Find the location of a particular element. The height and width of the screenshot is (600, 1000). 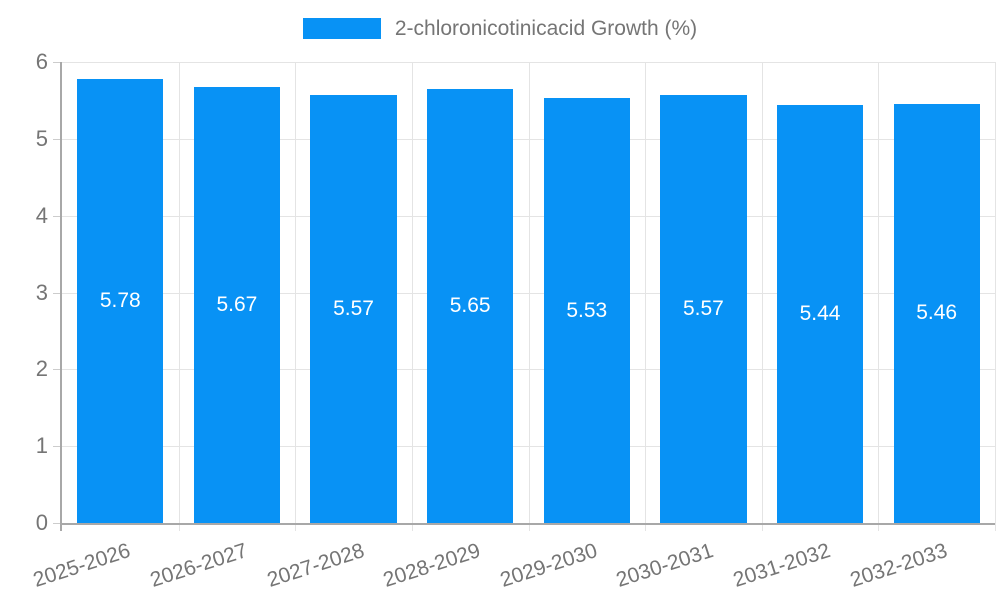

bar-slot: 5.46 is located at coordinates (936, 292).